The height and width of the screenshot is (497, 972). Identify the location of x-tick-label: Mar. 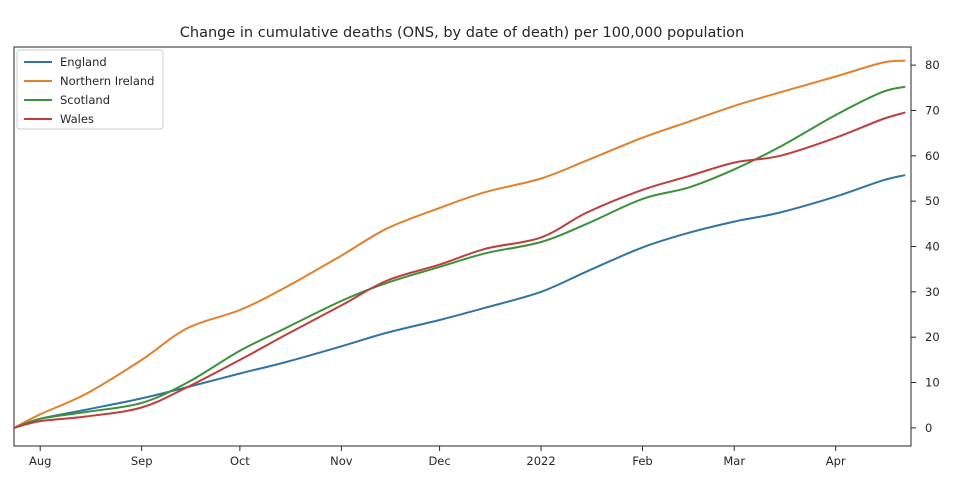
(734, 461).